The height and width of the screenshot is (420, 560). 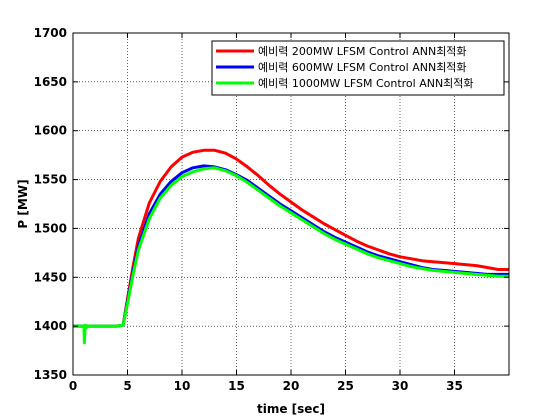 What do you see at coordinates (23, 203) in the screenshot?
I see `y-axis-label: P [MW]` at bounding box center [23, 203].